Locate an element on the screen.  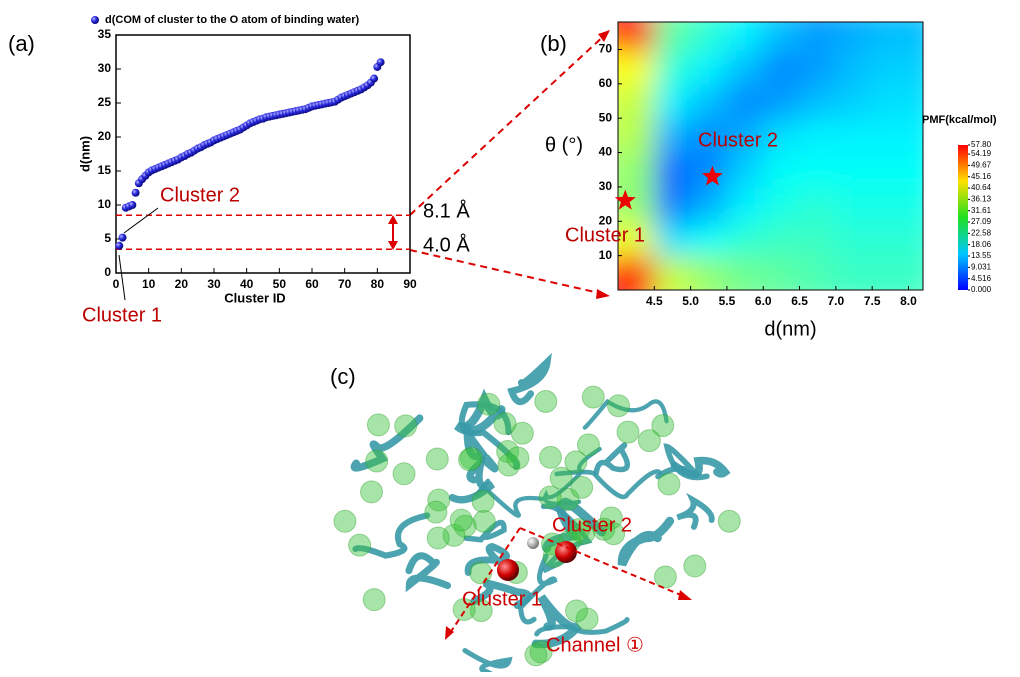
heatmap is located at coordinates (770, 156).